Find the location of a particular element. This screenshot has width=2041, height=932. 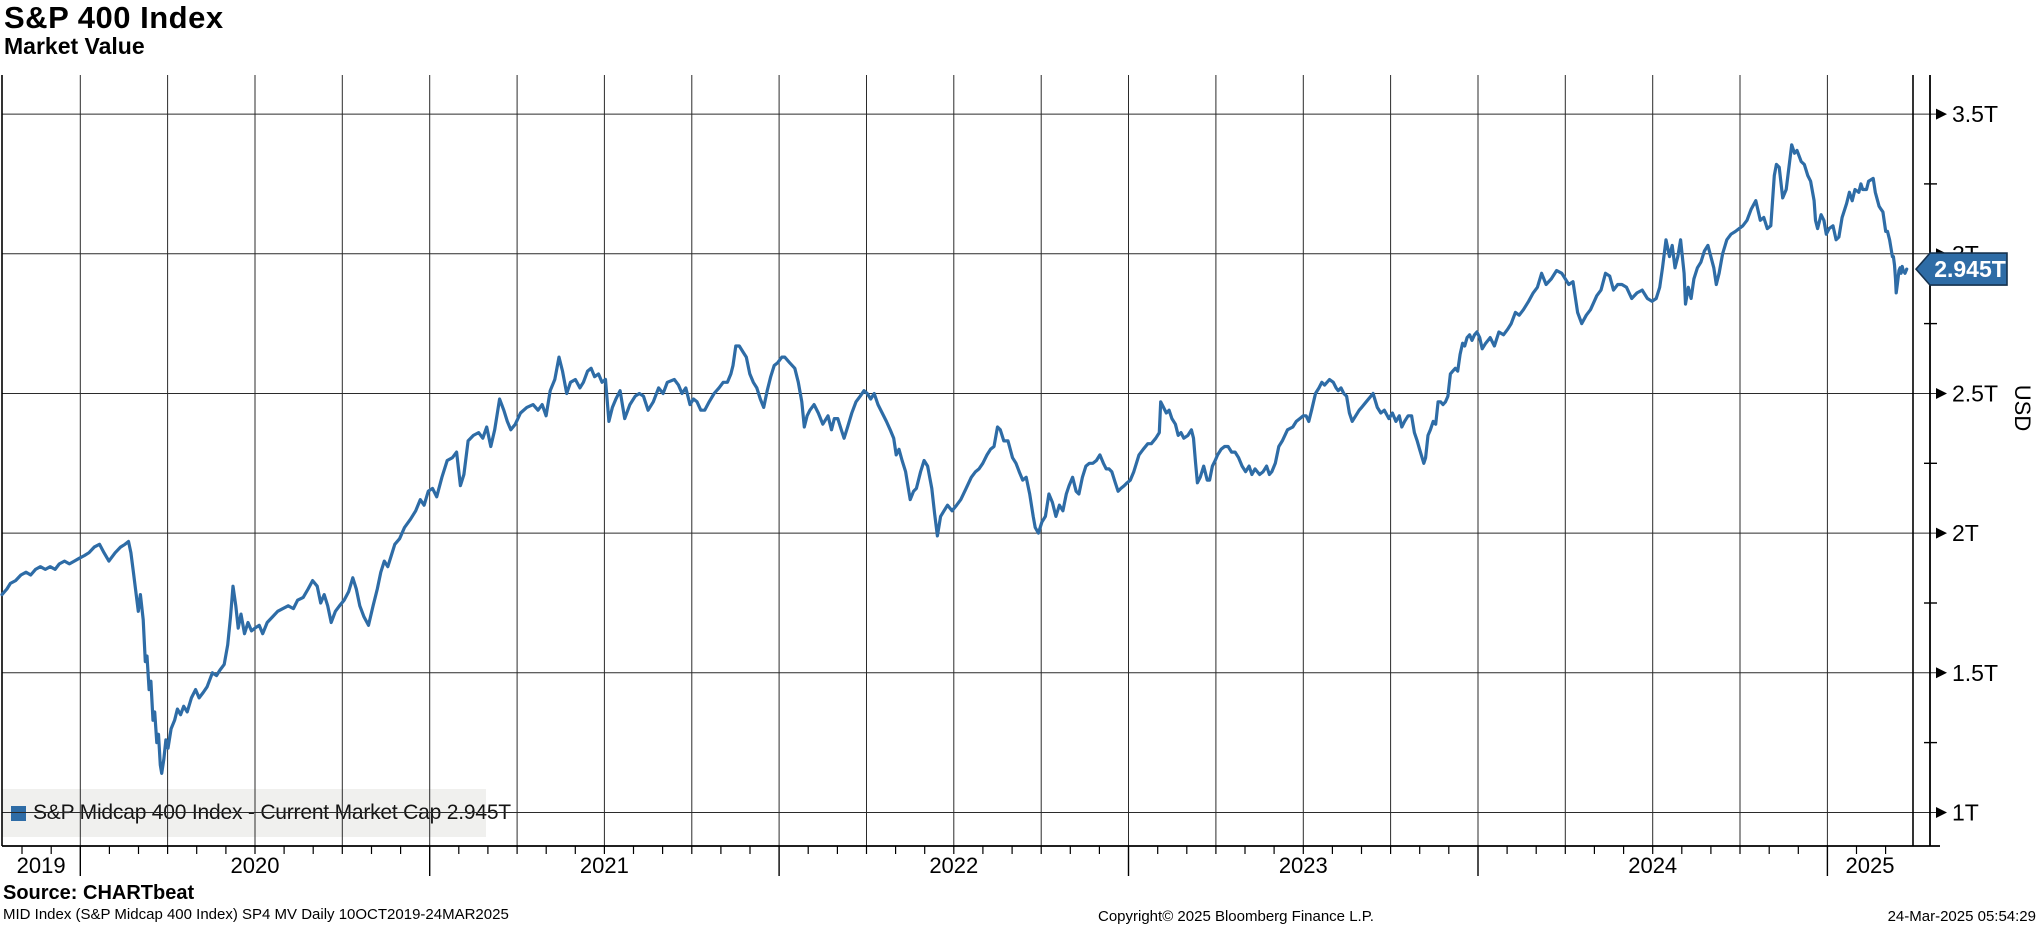

last-price-badge is located at coordinates (1961, 269).